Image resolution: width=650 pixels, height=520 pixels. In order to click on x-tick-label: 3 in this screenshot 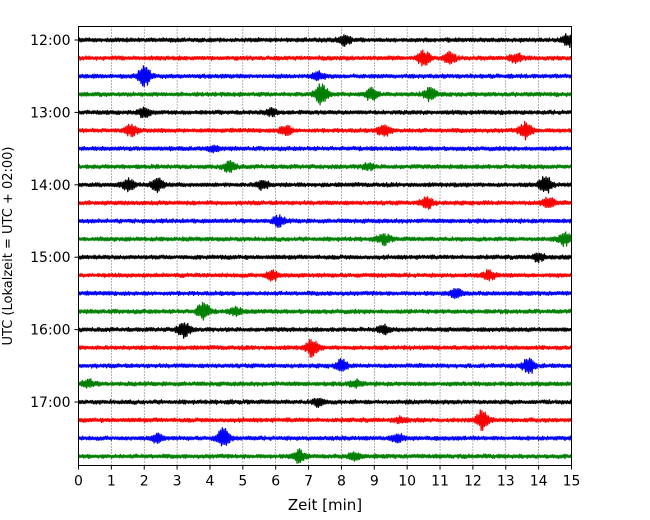, I will do `click(177, 482)`.